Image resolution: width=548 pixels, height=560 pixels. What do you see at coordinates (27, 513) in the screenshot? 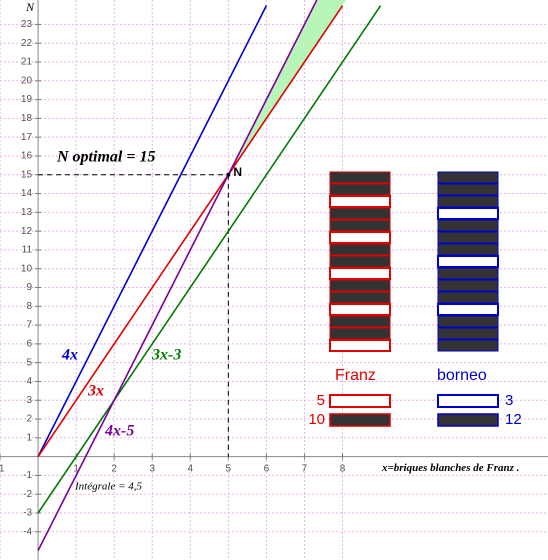
I see `y-tick-label: -3` at bounding box center [27, 513].